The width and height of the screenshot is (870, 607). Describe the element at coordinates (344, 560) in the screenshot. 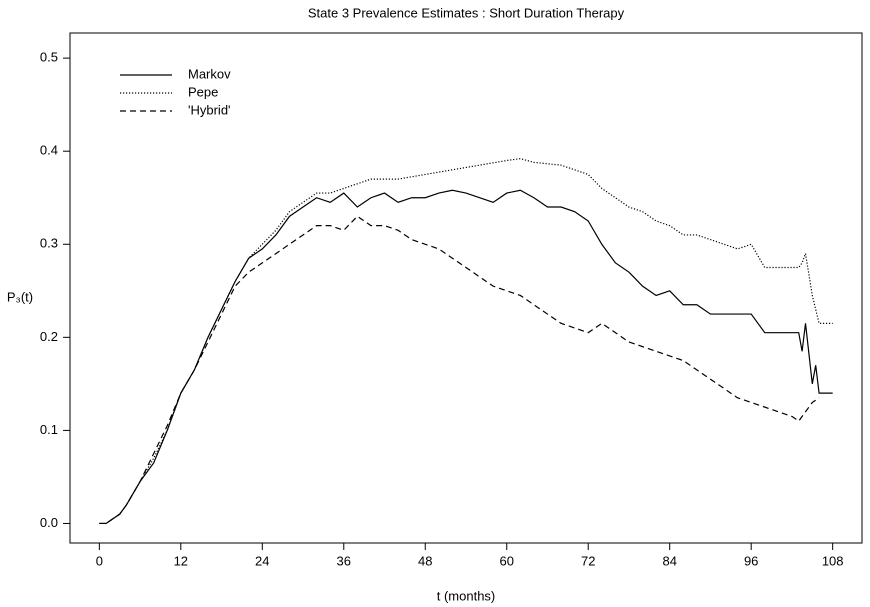

I see `x-tick-label: 36` at that location.